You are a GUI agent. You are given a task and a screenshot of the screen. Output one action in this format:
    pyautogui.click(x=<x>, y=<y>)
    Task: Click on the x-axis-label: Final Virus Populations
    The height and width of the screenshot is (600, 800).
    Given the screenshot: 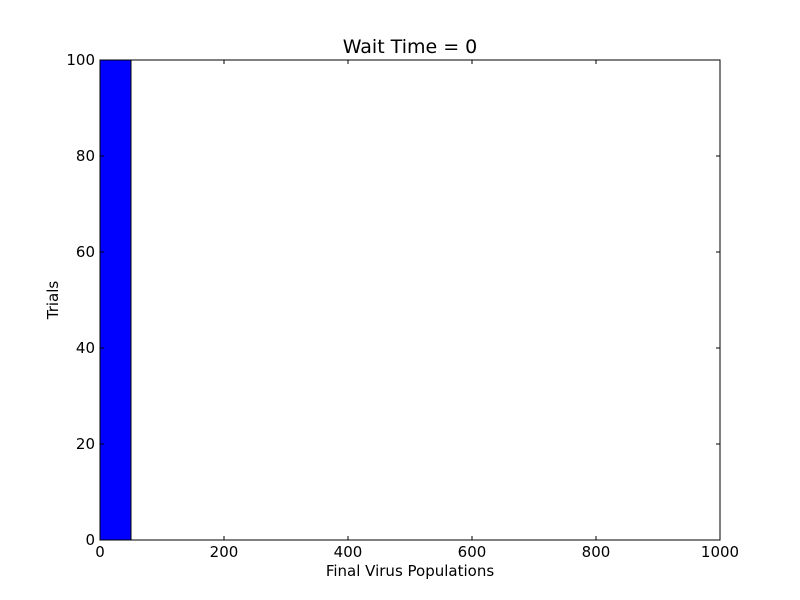 What is the action you would take?
    pyautogui.click(x=410, y=571)
    